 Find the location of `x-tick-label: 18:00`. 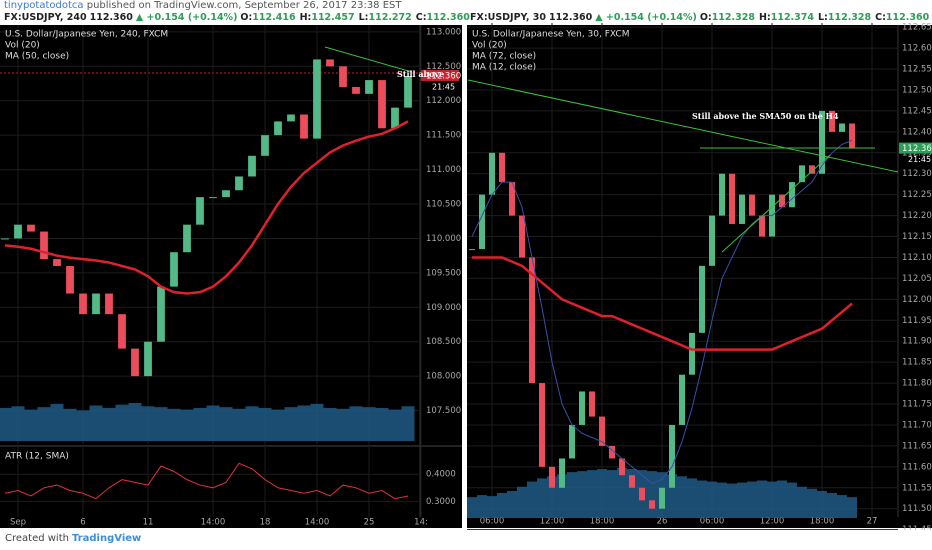

x-tick-label: 18:00 is located at coordinates (602, 522).